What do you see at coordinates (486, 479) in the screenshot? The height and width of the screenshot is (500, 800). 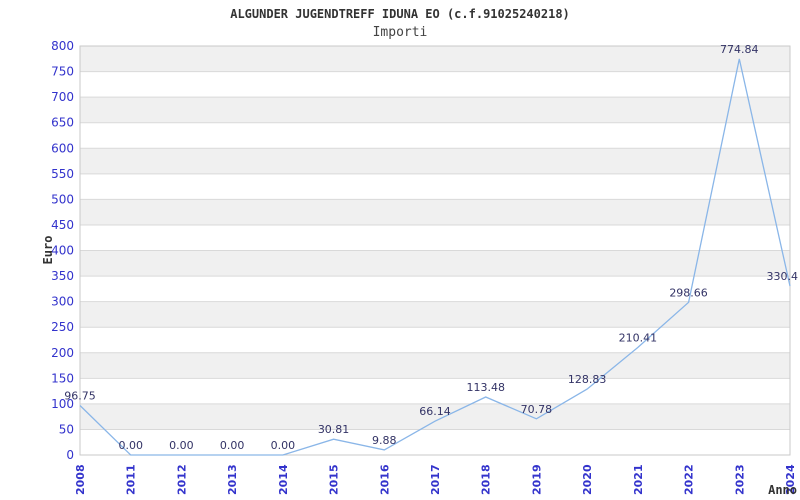 I see `x-tick-label: 2018` at bounding box center [486, 479].